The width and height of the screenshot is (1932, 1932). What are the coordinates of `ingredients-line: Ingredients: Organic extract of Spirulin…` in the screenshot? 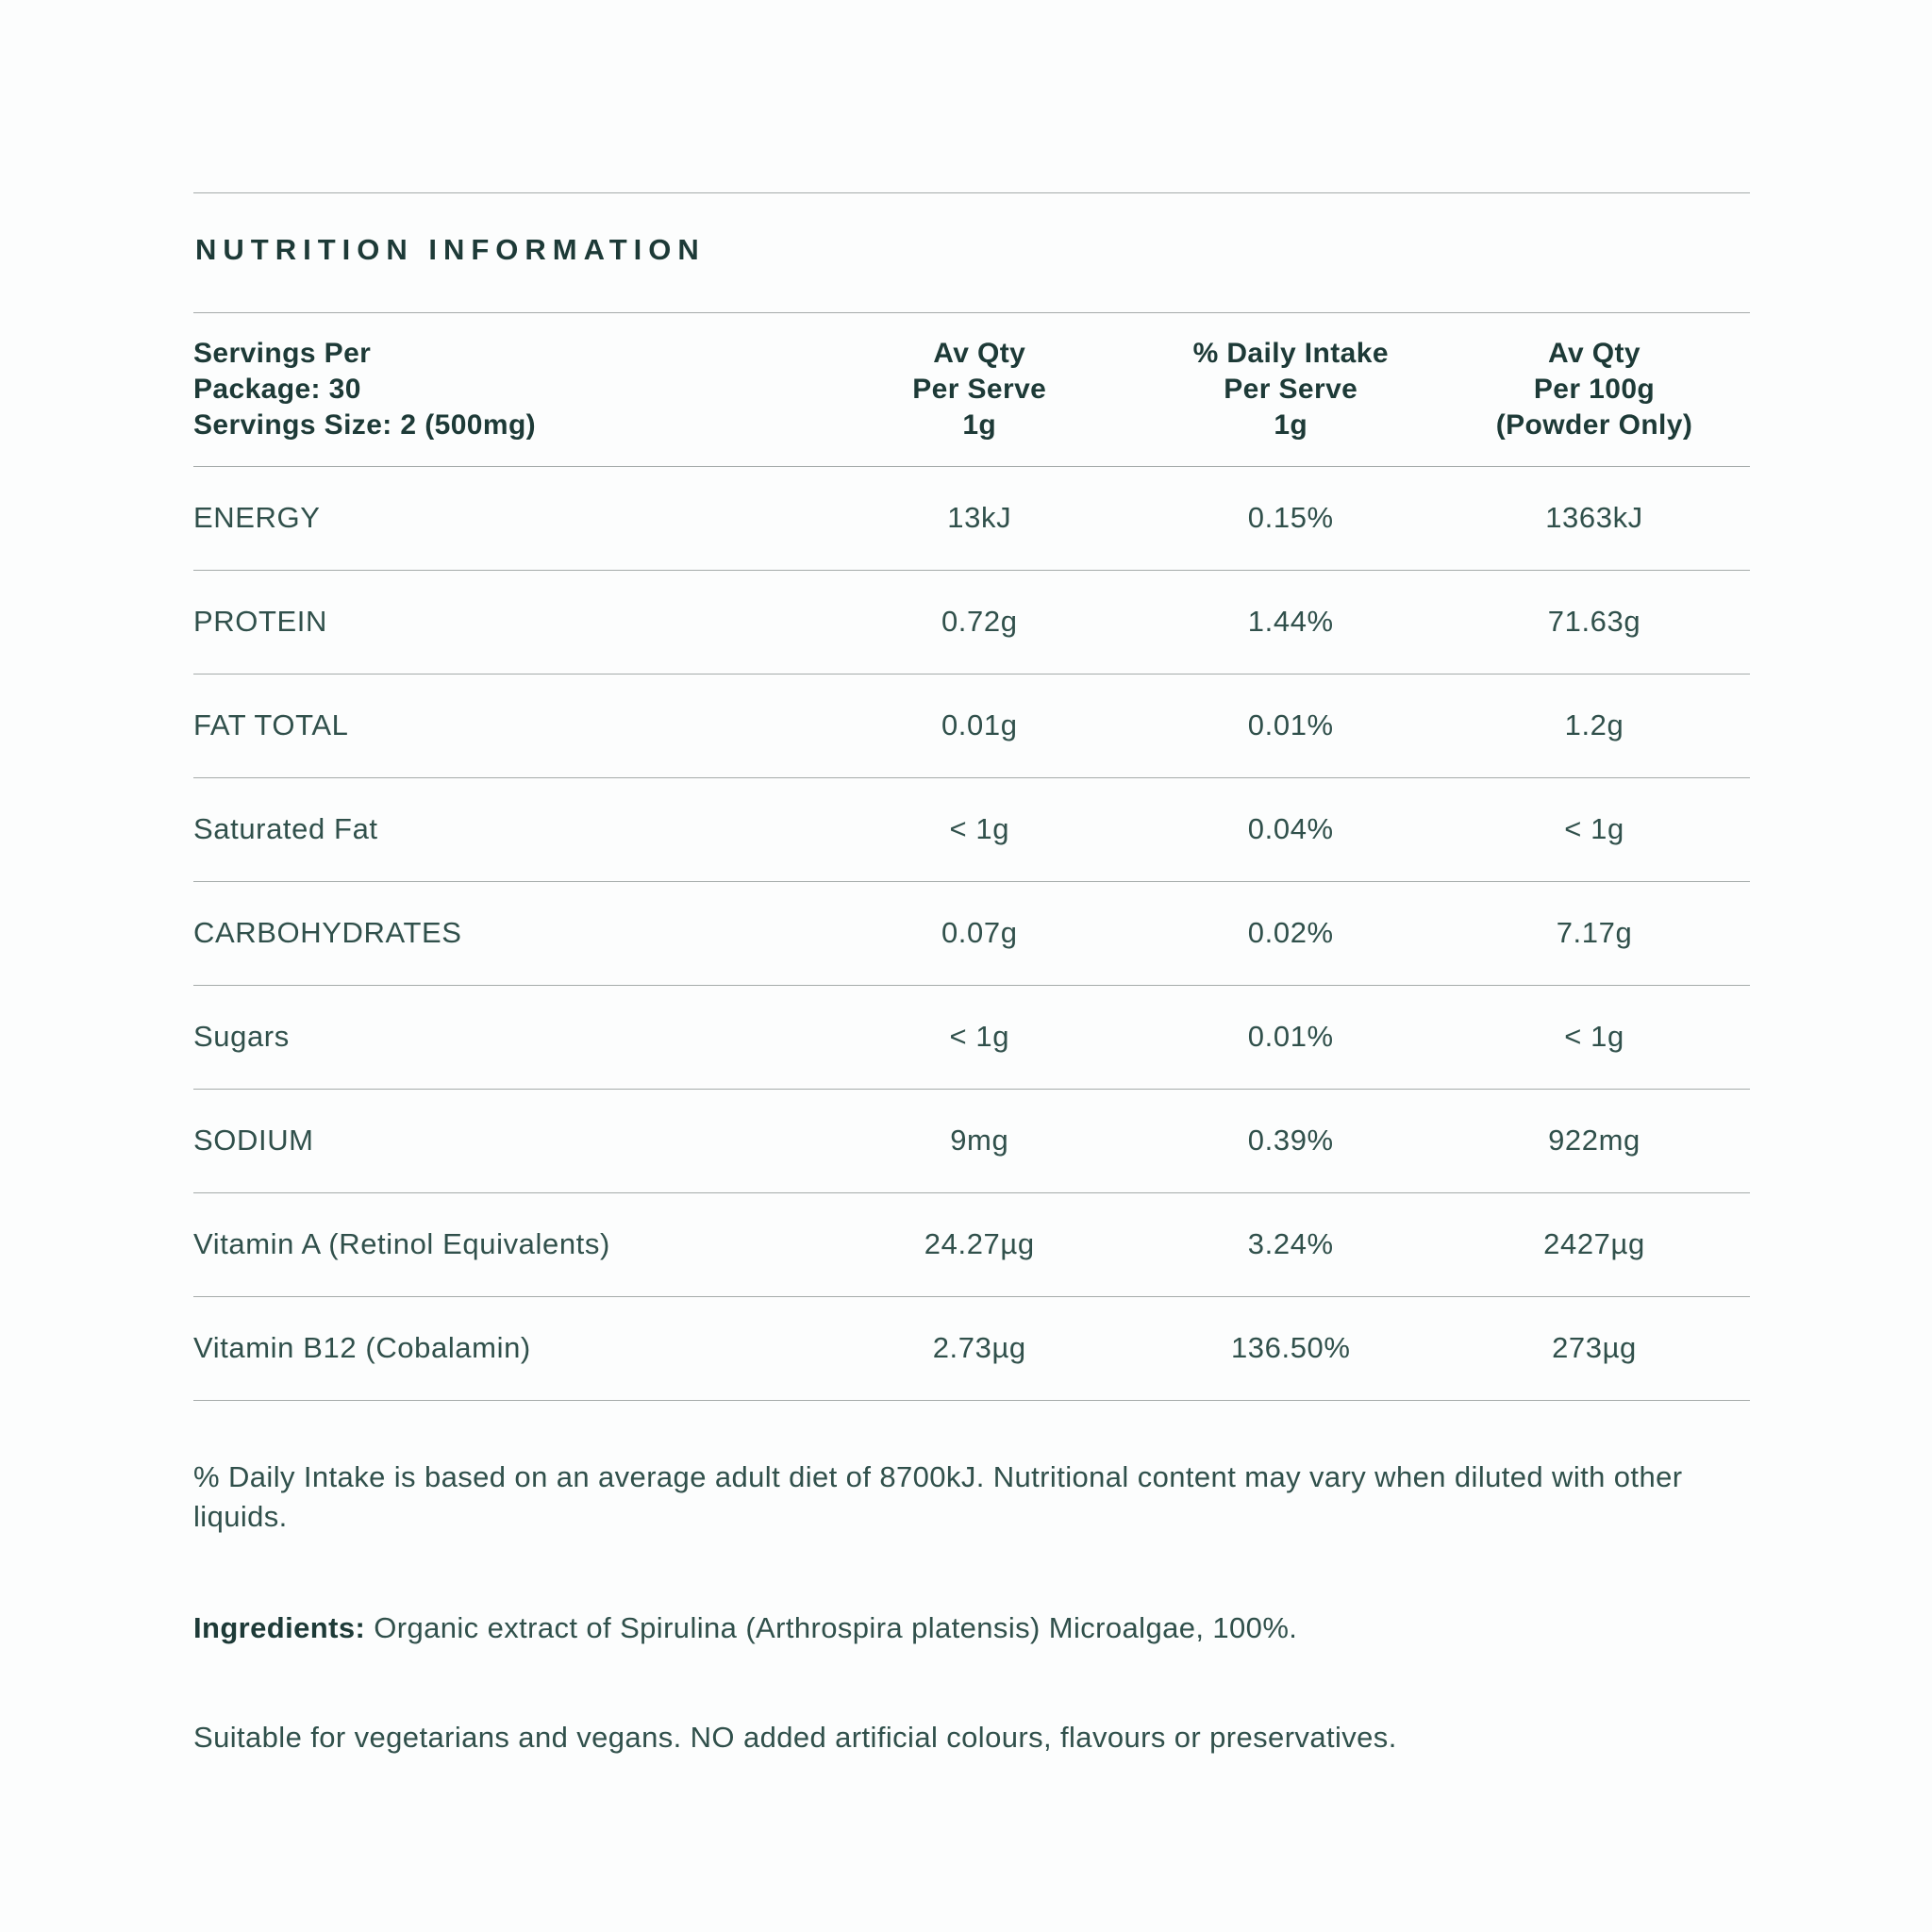 It's located at (971, 1628).